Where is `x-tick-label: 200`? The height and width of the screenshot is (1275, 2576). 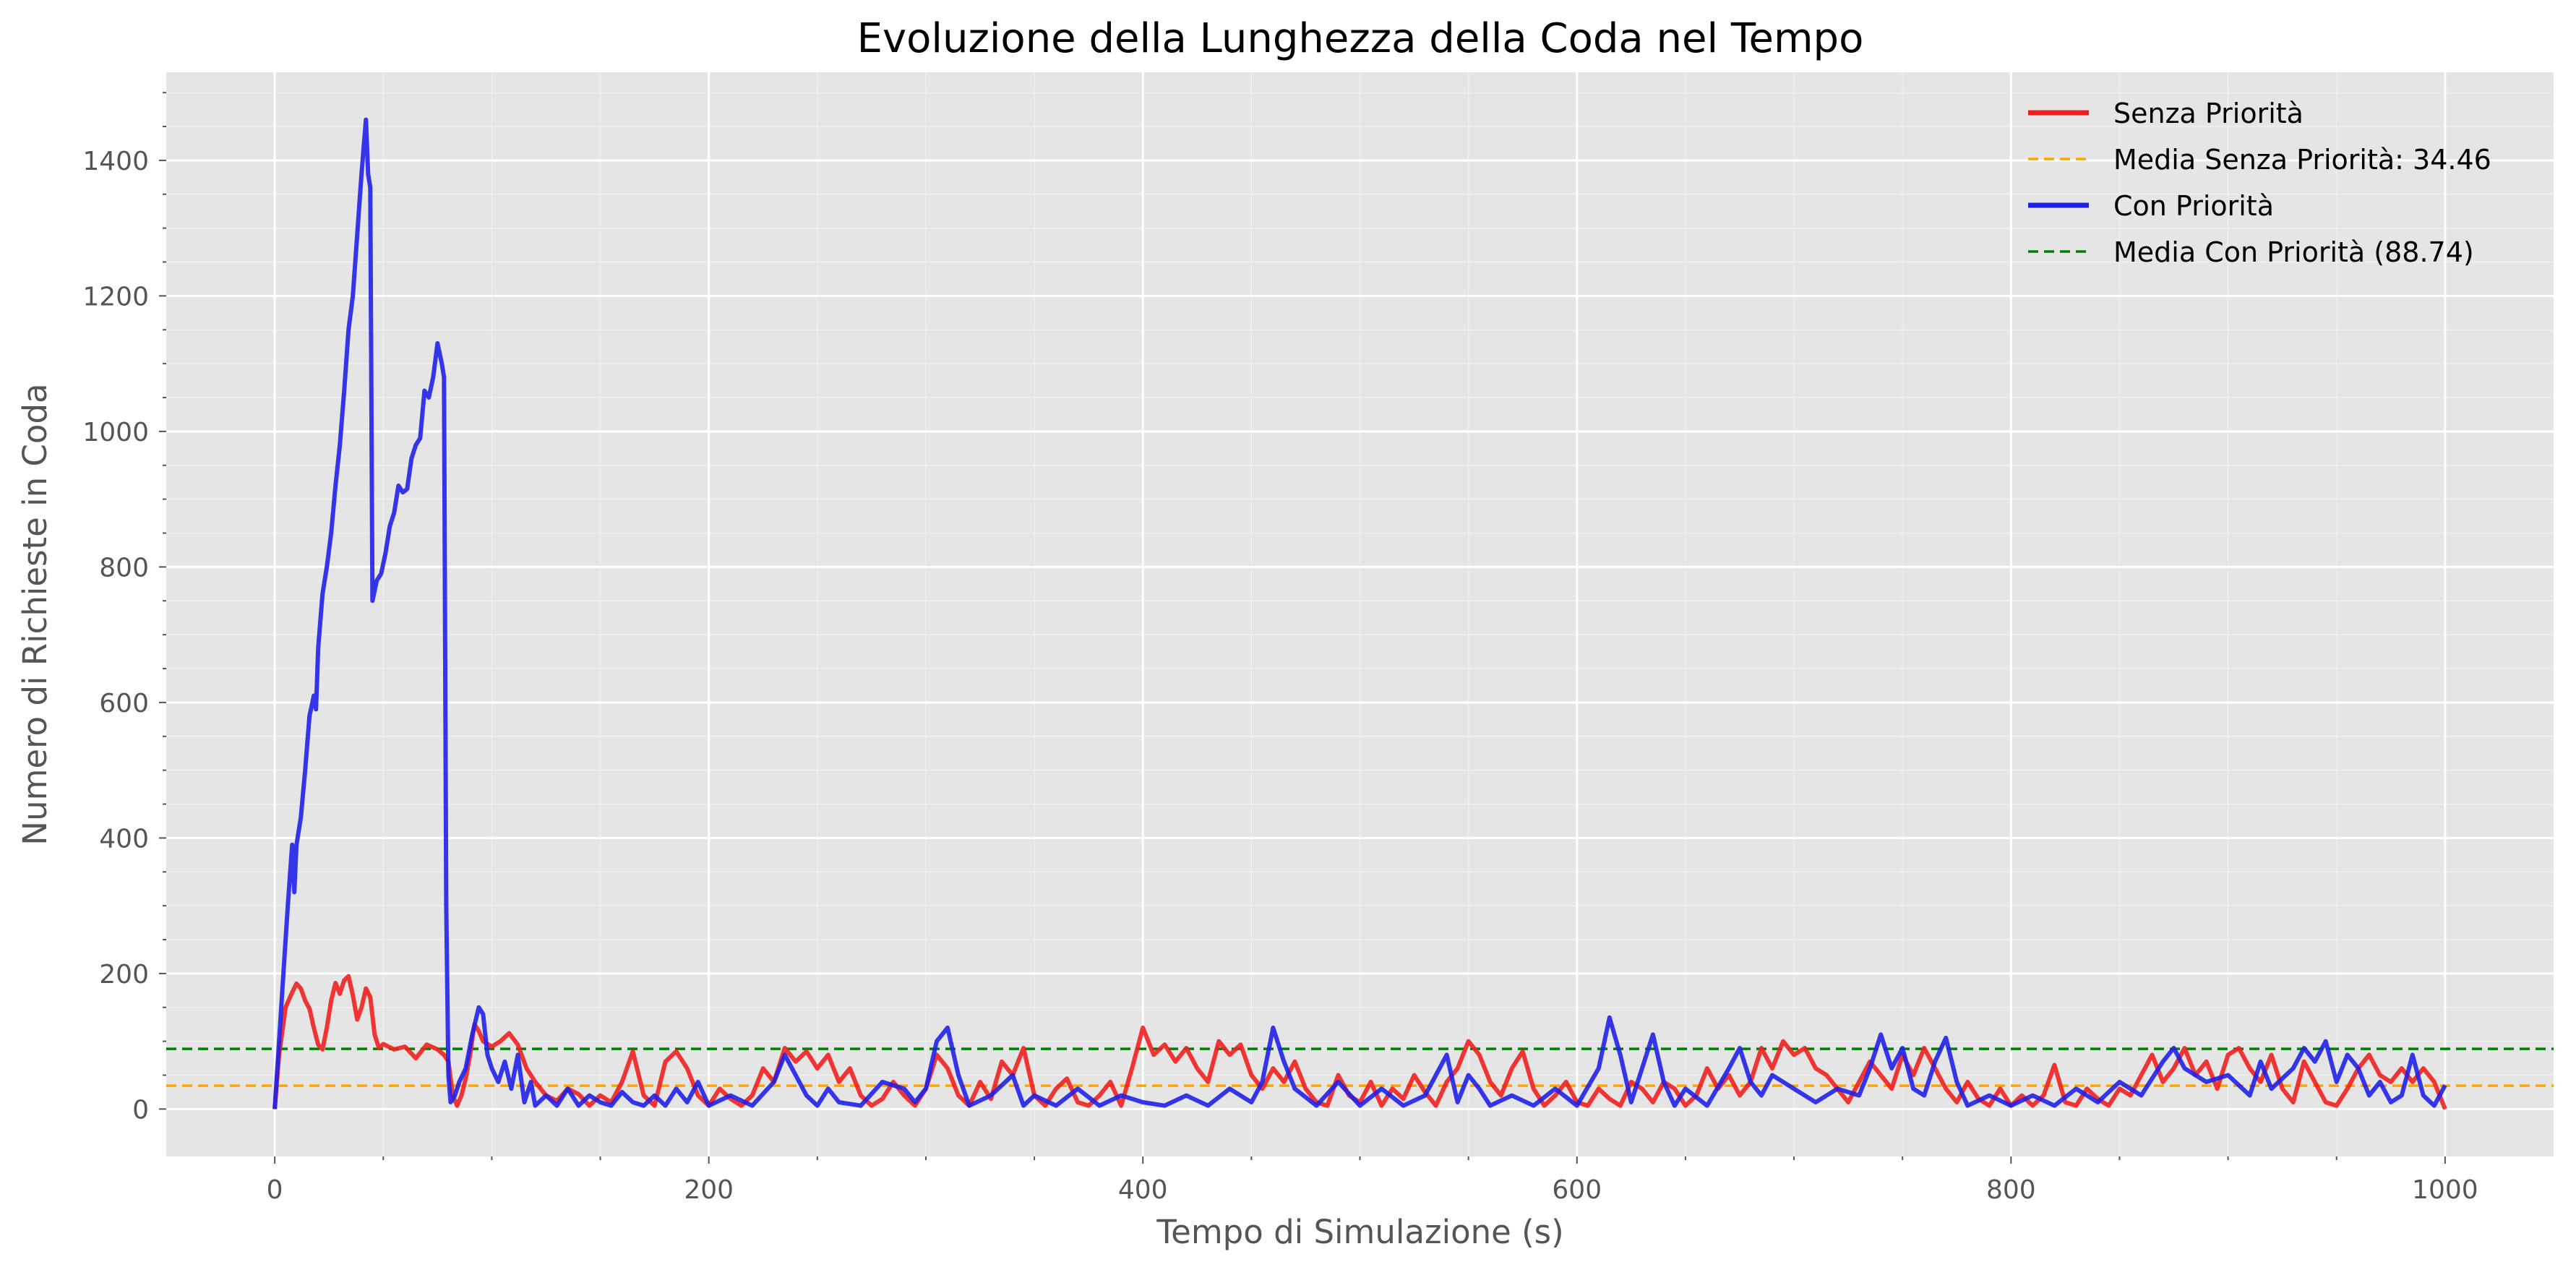 x-tick-label: 200 is located at coordinates (709, 1190).